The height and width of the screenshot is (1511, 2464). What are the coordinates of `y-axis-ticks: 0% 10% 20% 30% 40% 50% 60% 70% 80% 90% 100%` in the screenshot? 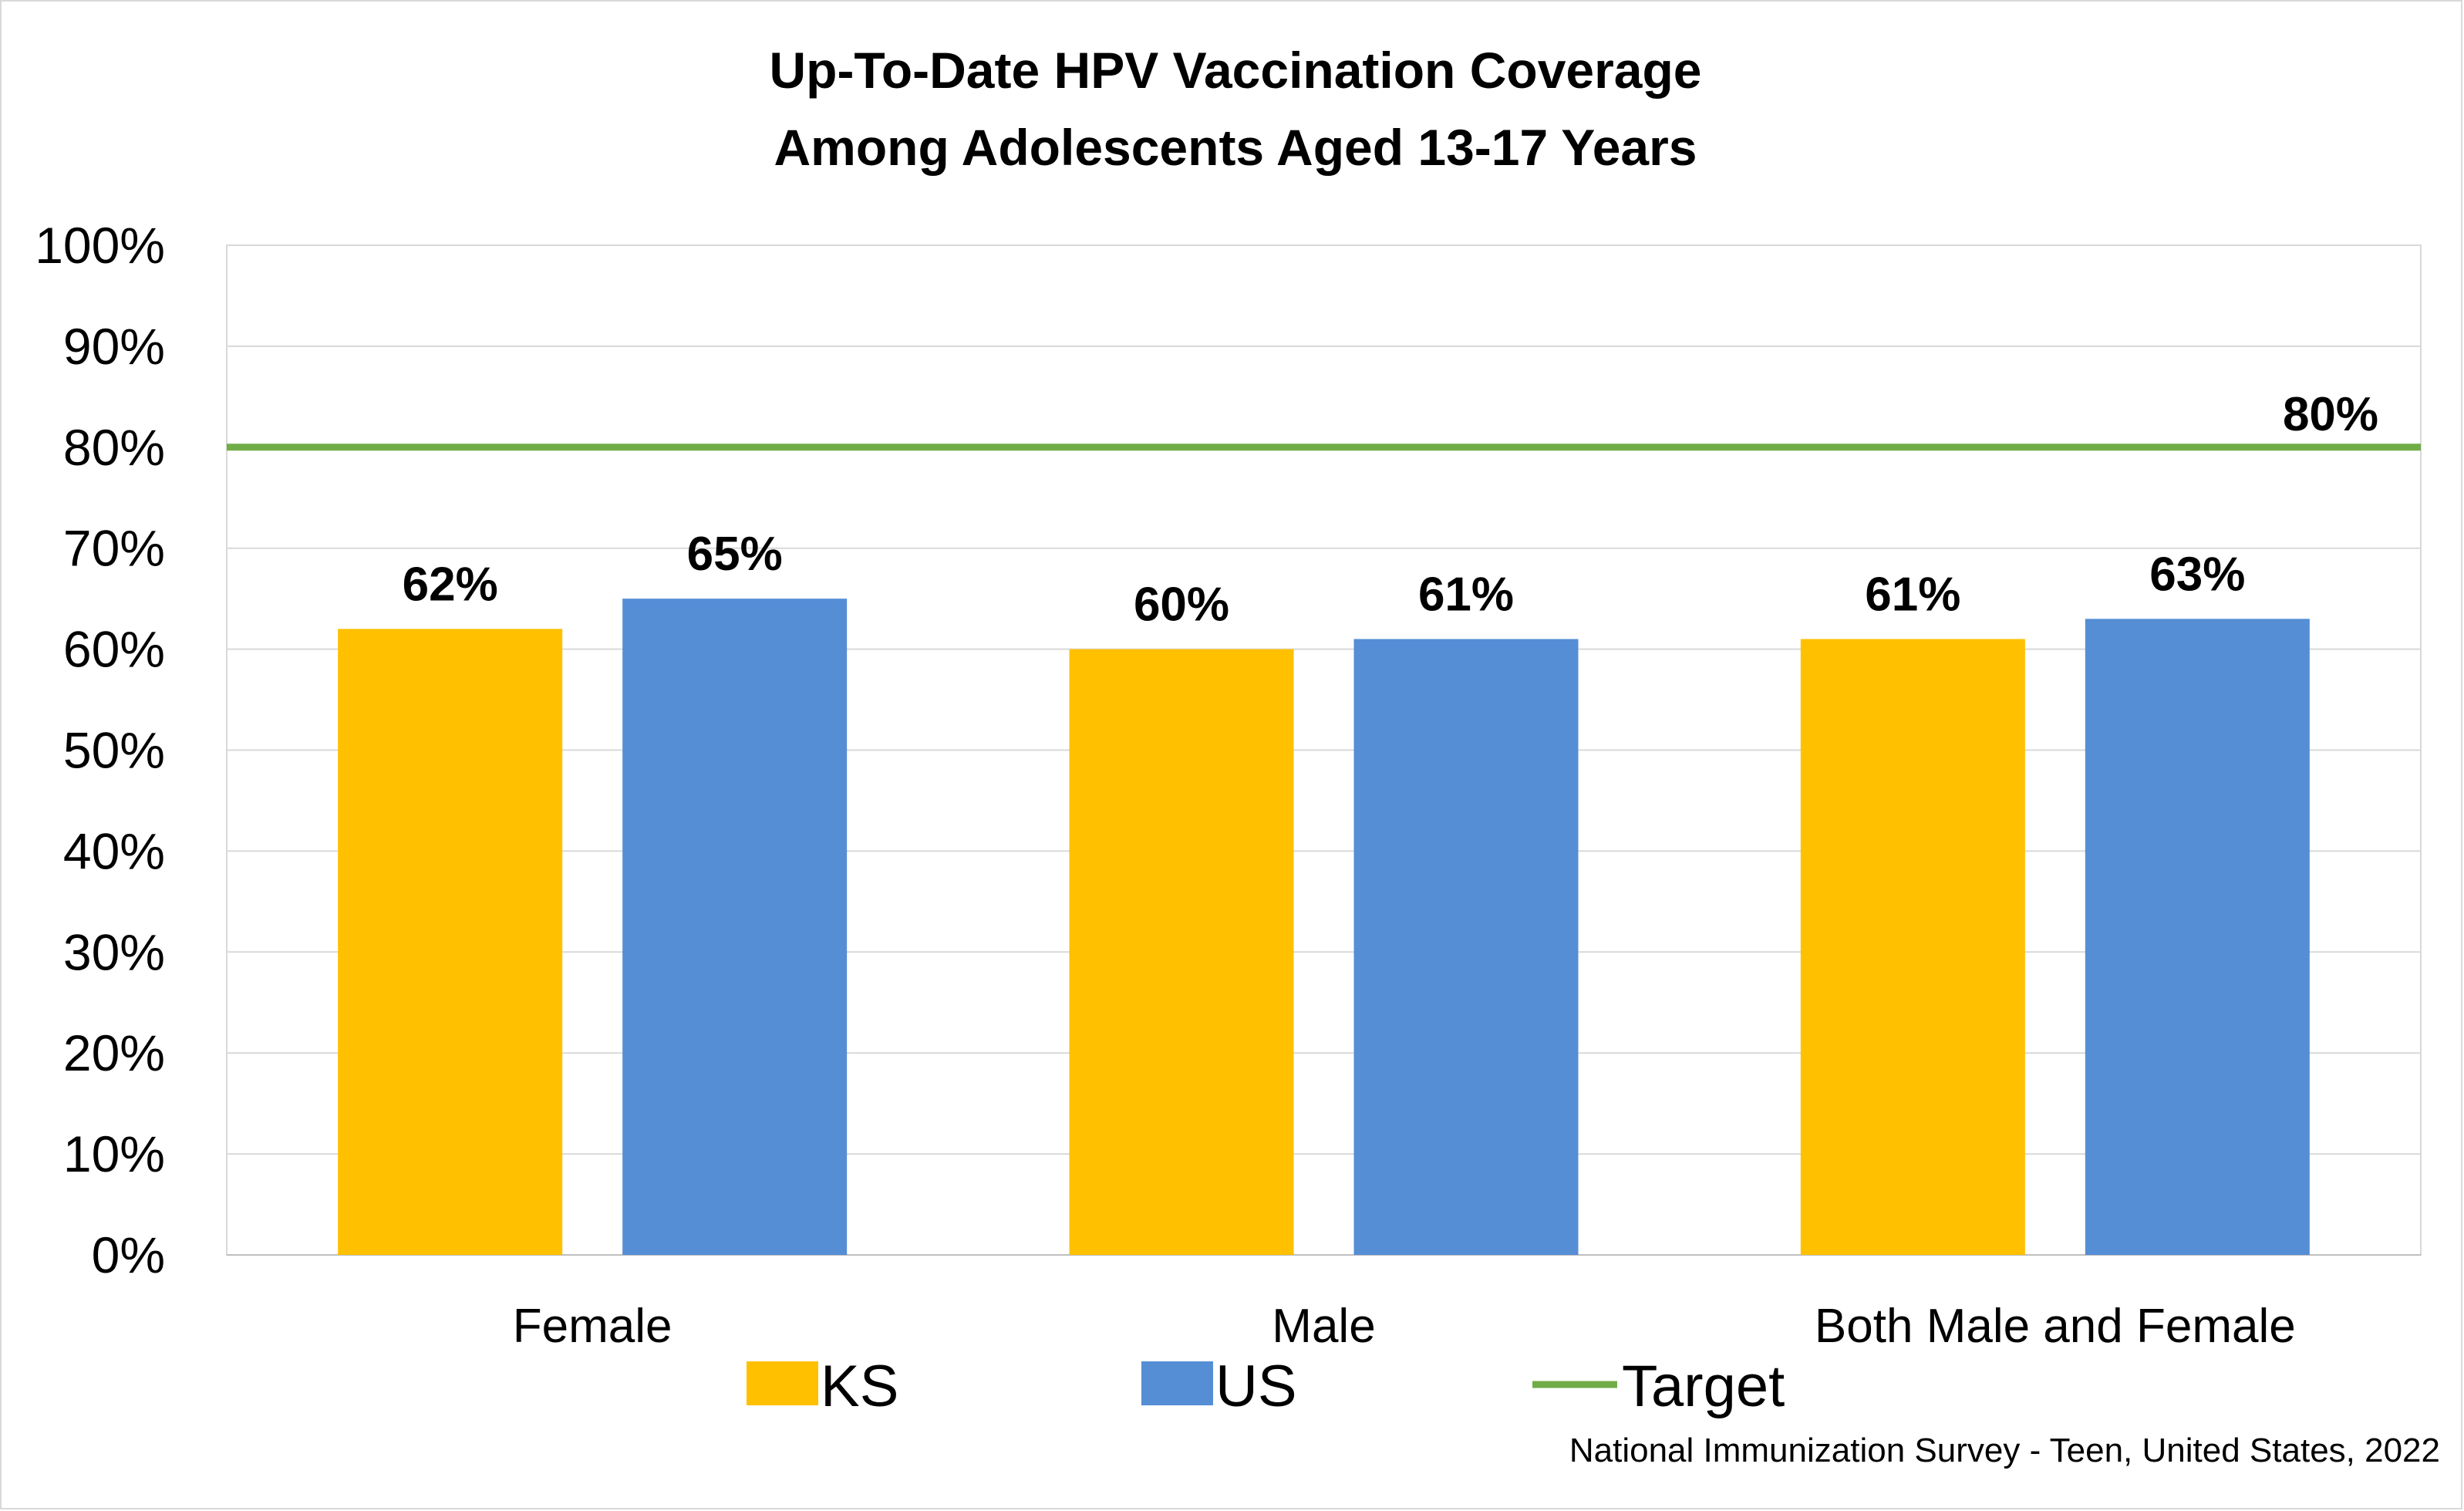 It's located at (100, 750).